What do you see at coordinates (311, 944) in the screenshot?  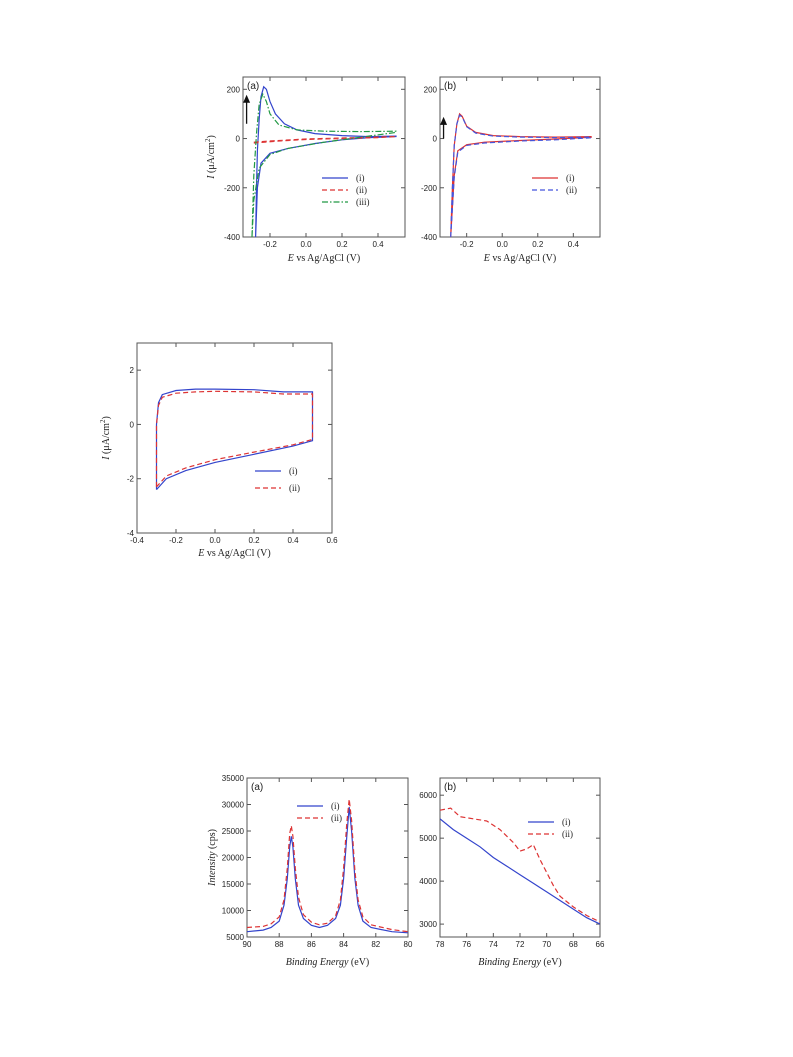 I see `x-tick-label: 86` at bounding box center [311, 944].